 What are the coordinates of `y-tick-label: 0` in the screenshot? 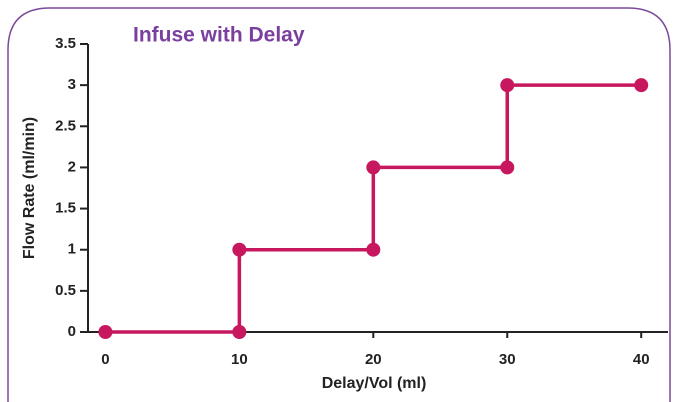 It's located at (72, 331).